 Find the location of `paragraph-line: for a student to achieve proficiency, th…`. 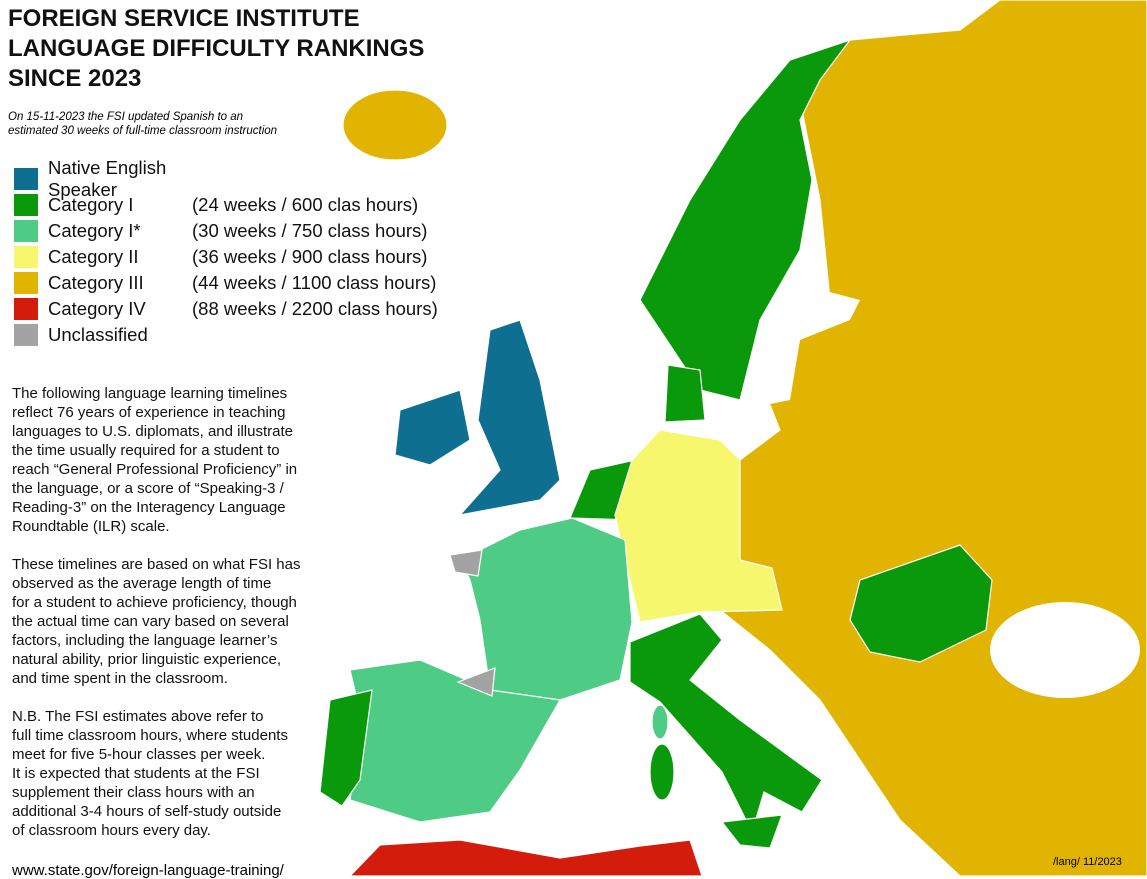

paragraph-line: for a student to achieve proficiency, th… is located at coordinates (154, 602).